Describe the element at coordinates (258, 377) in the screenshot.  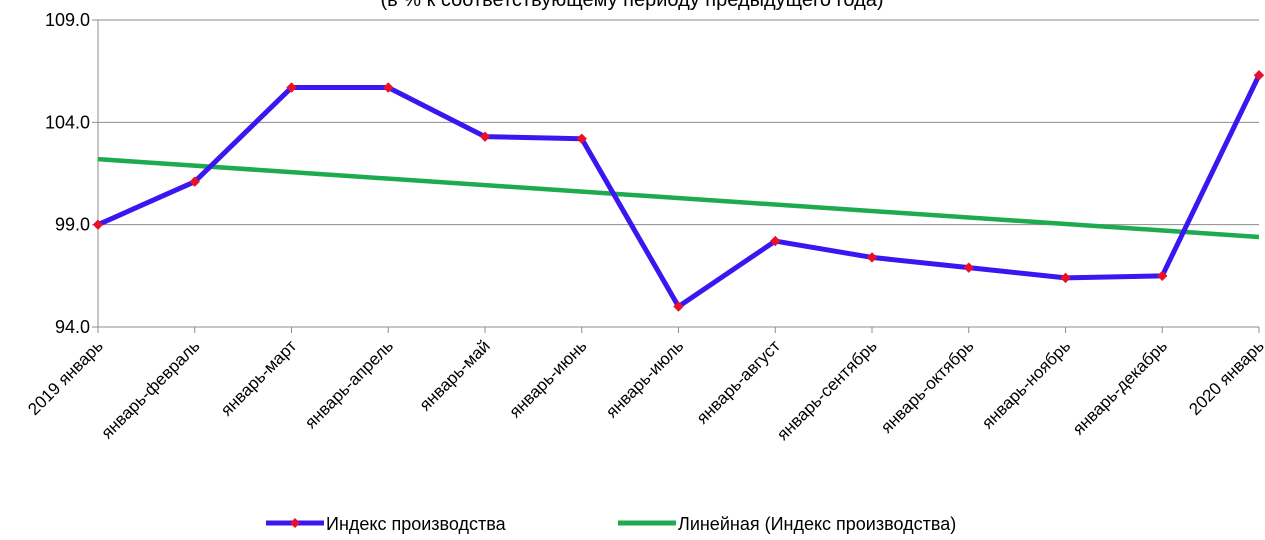
I see `x-tick-label: январь-март` at that location.